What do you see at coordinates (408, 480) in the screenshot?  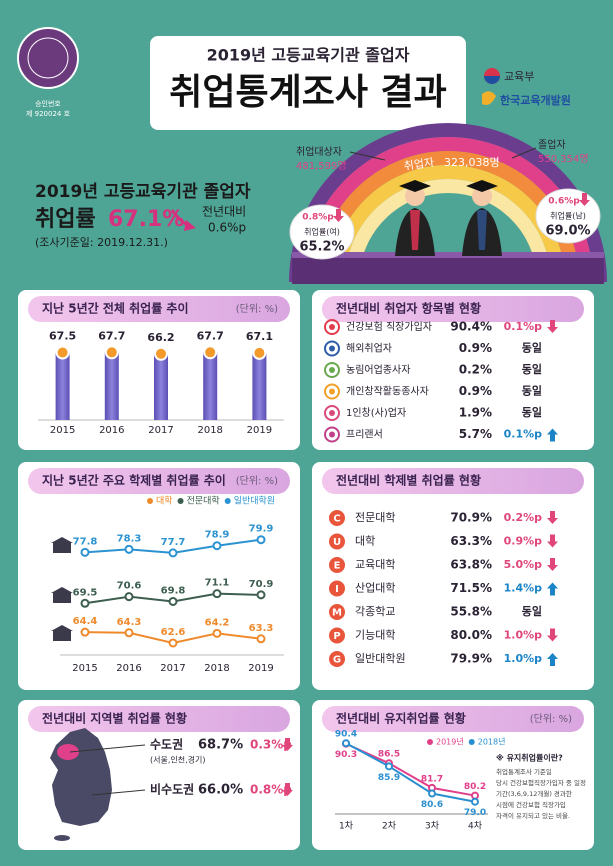 I see `panel-title: 전년대비 학제별 취업률 현황` at bounding box center [408, 480].